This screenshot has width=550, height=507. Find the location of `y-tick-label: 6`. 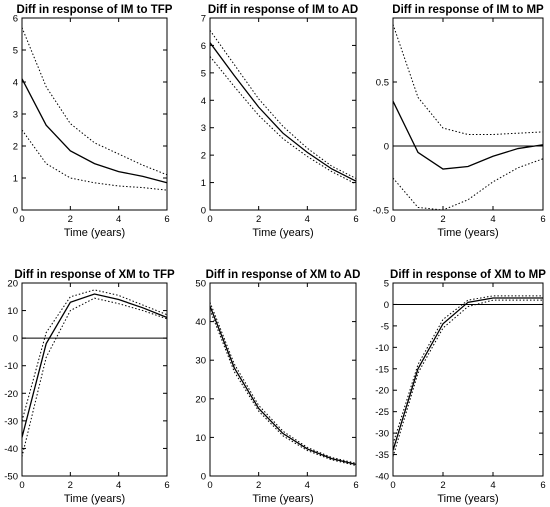

y-tick-label: 6 is located at coordinates (15, 19).